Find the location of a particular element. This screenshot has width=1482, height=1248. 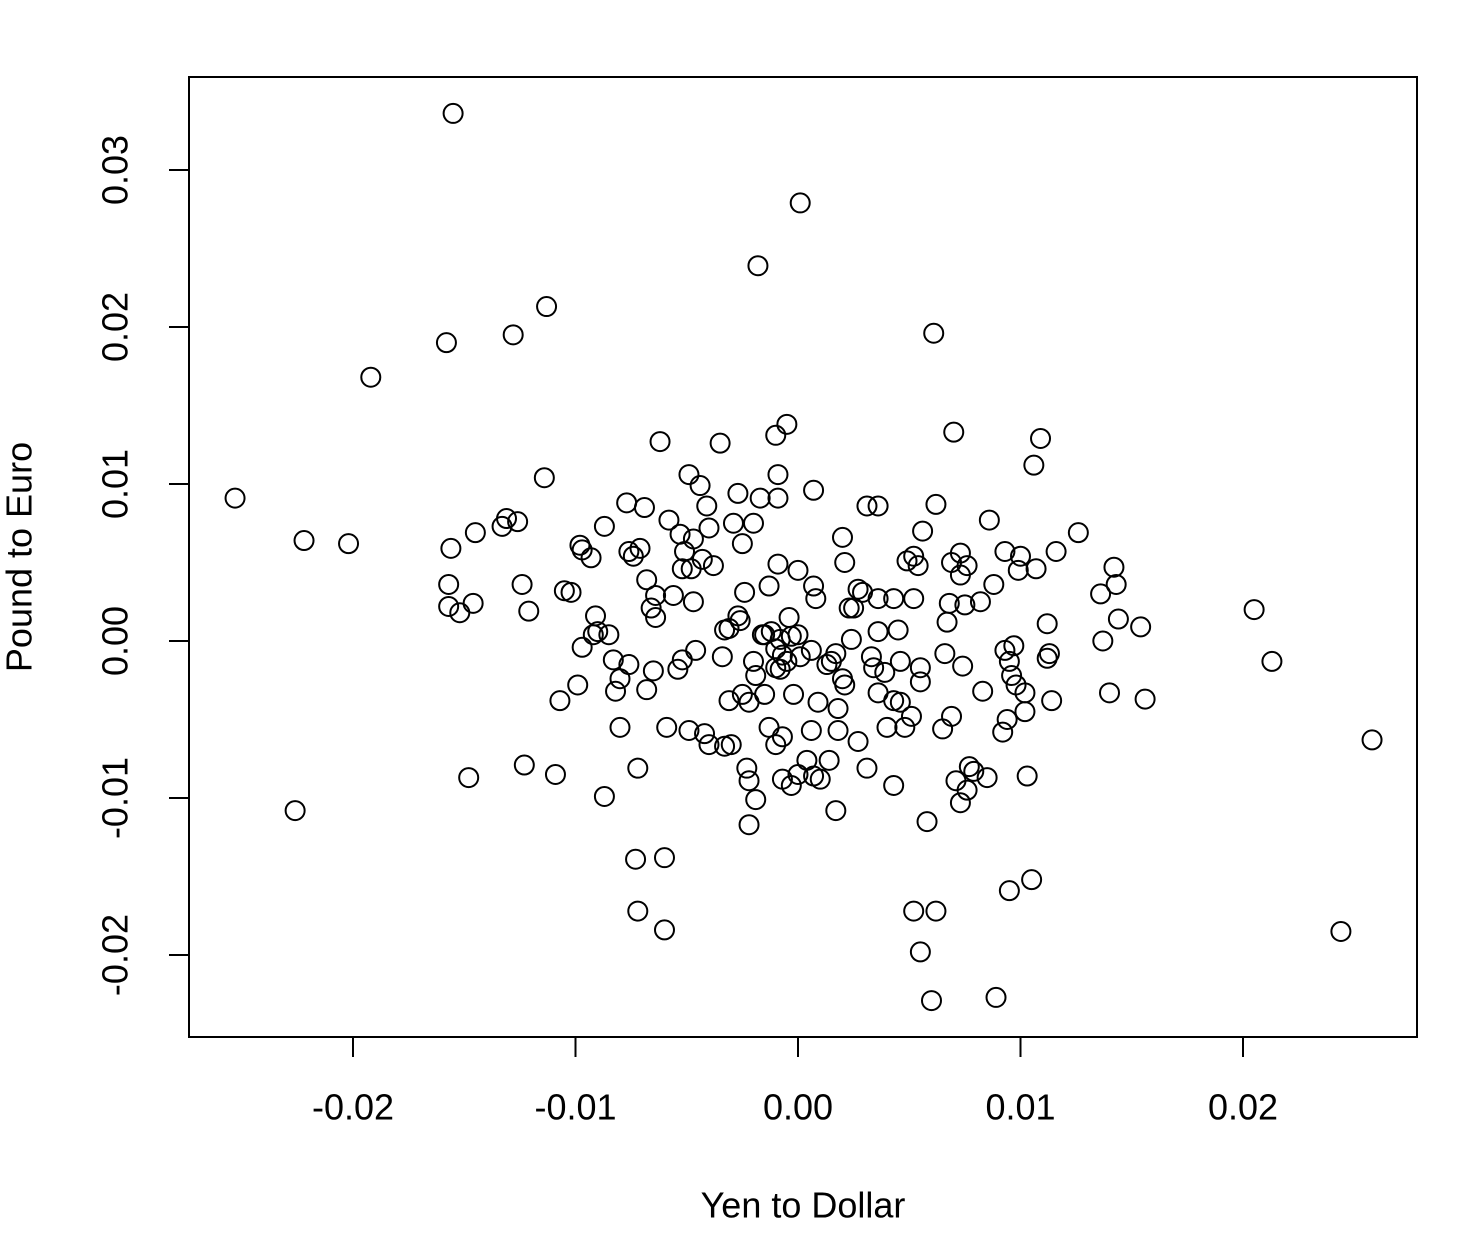

y-tick-label: 0.02 is located at coordinates (115, 327).